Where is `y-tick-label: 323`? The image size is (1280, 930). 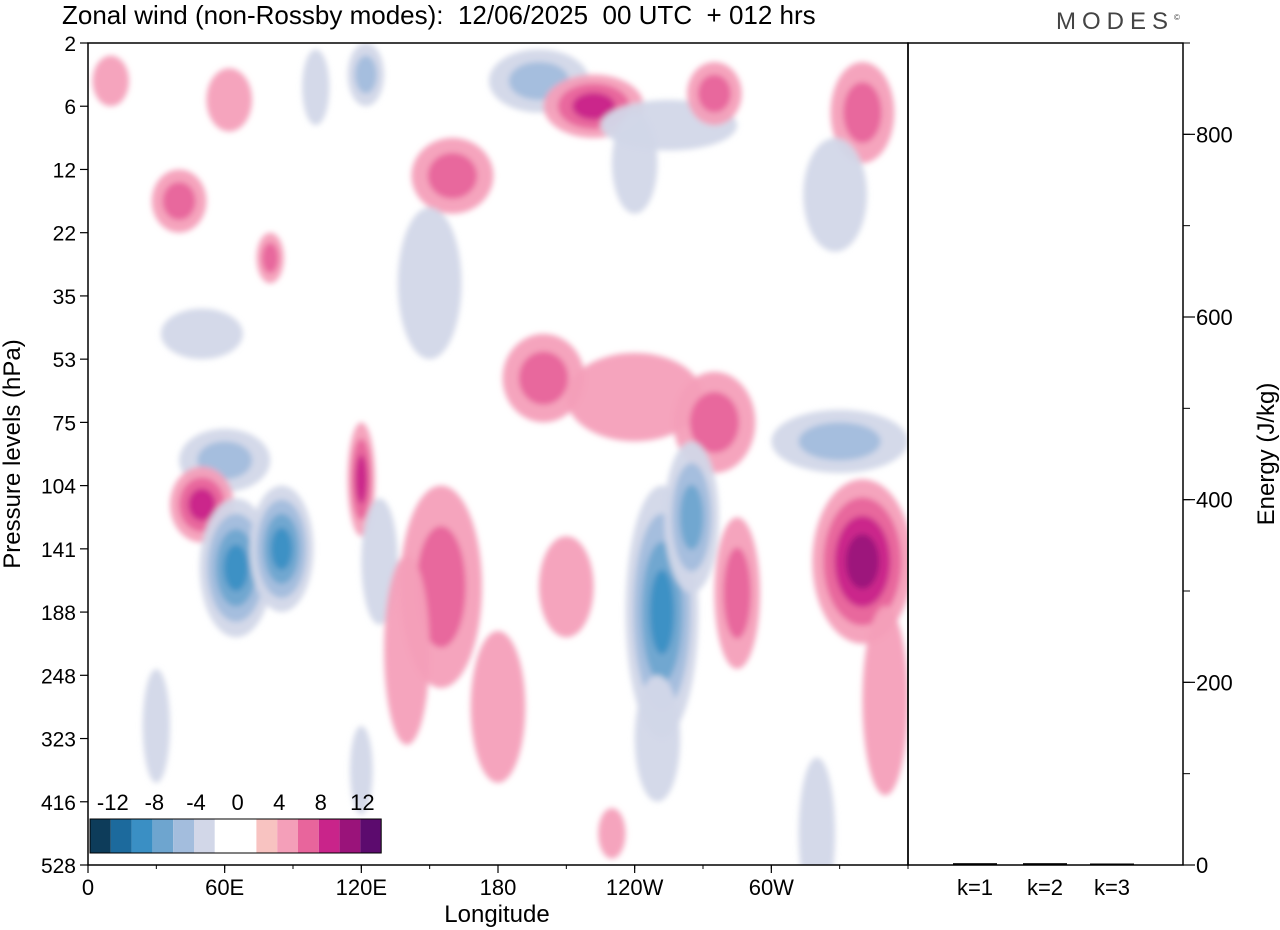
y-tick-label: 323 is located at coordinates (58, 740).